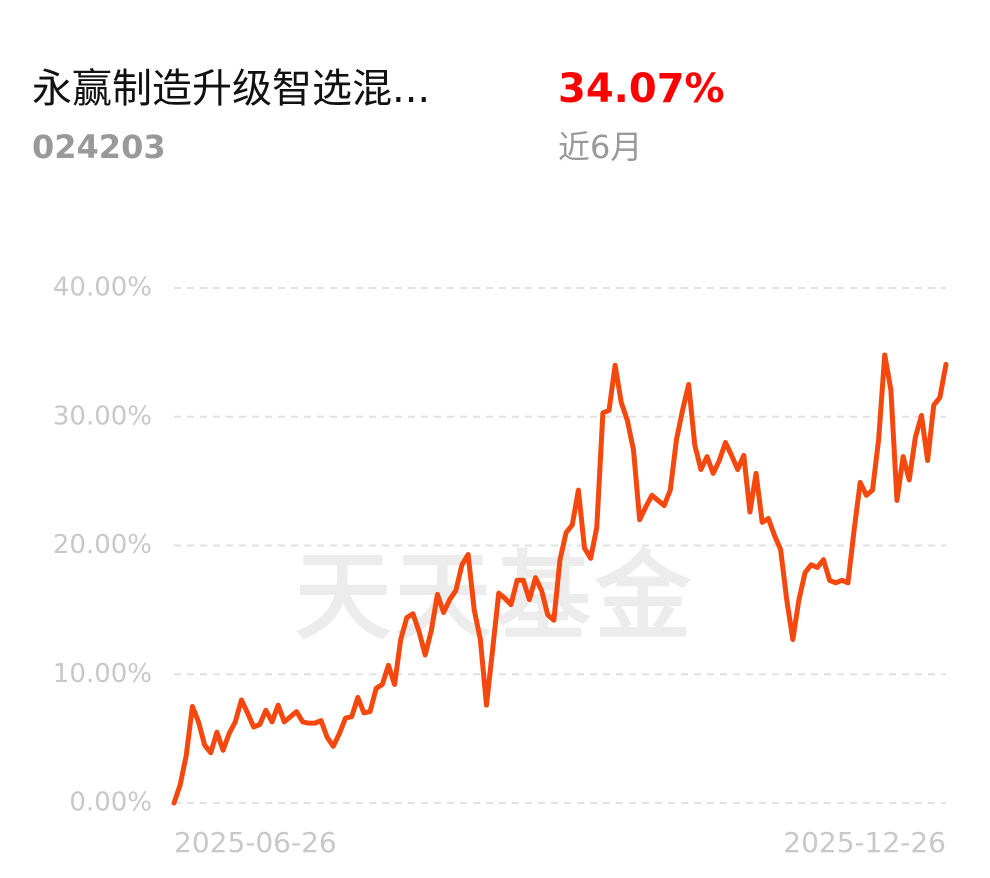 Image resolution: width=990 pixels, height=878 pixels. What do you see at coordinates (110, 803) in the screenshot?
I see `y-tick-label: 0.00%` at bounding box center [110, 803].